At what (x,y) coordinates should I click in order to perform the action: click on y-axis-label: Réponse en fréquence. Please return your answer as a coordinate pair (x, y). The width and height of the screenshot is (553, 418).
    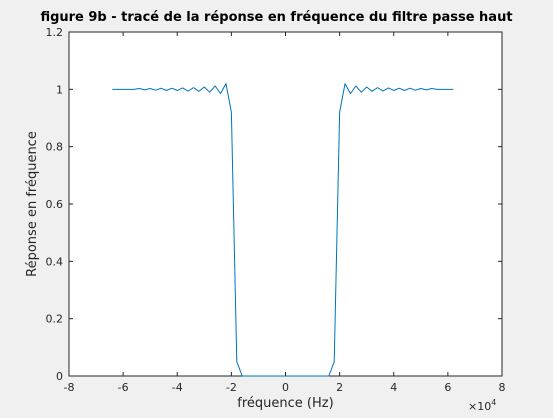
    Looking at the image, I should click on (32, 204).